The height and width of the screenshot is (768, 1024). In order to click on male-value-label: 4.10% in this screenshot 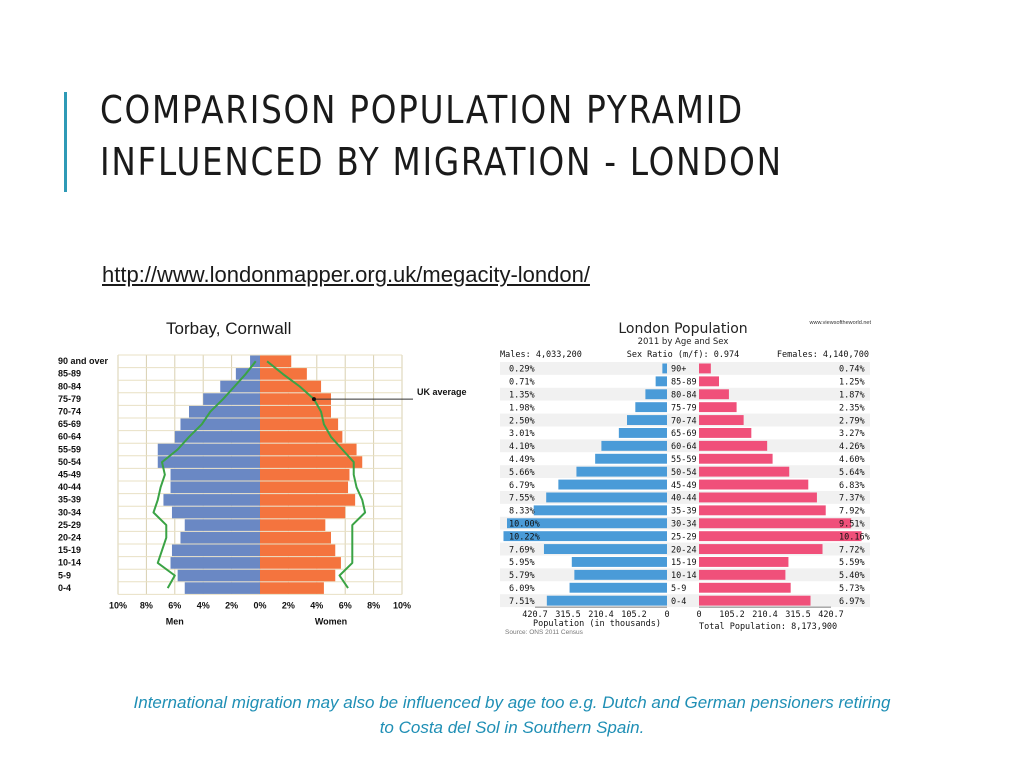, I will do `click(522, 447)`.